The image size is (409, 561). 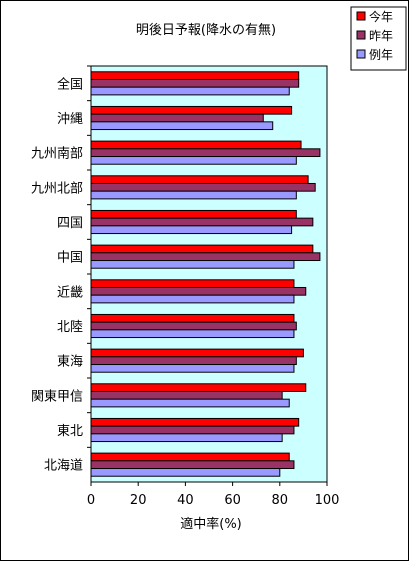 I want to click on x-axis: 0 20 40 60 80 100, so click(x=213, y=495).